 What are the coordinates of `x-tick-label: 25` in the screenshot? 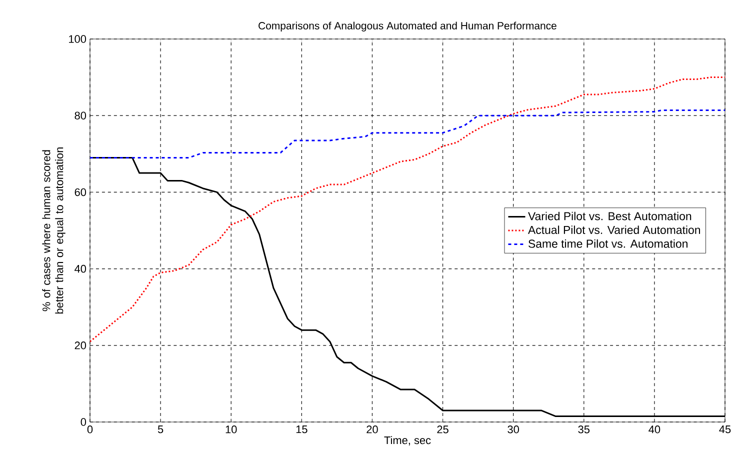 It's located at (442, 430).